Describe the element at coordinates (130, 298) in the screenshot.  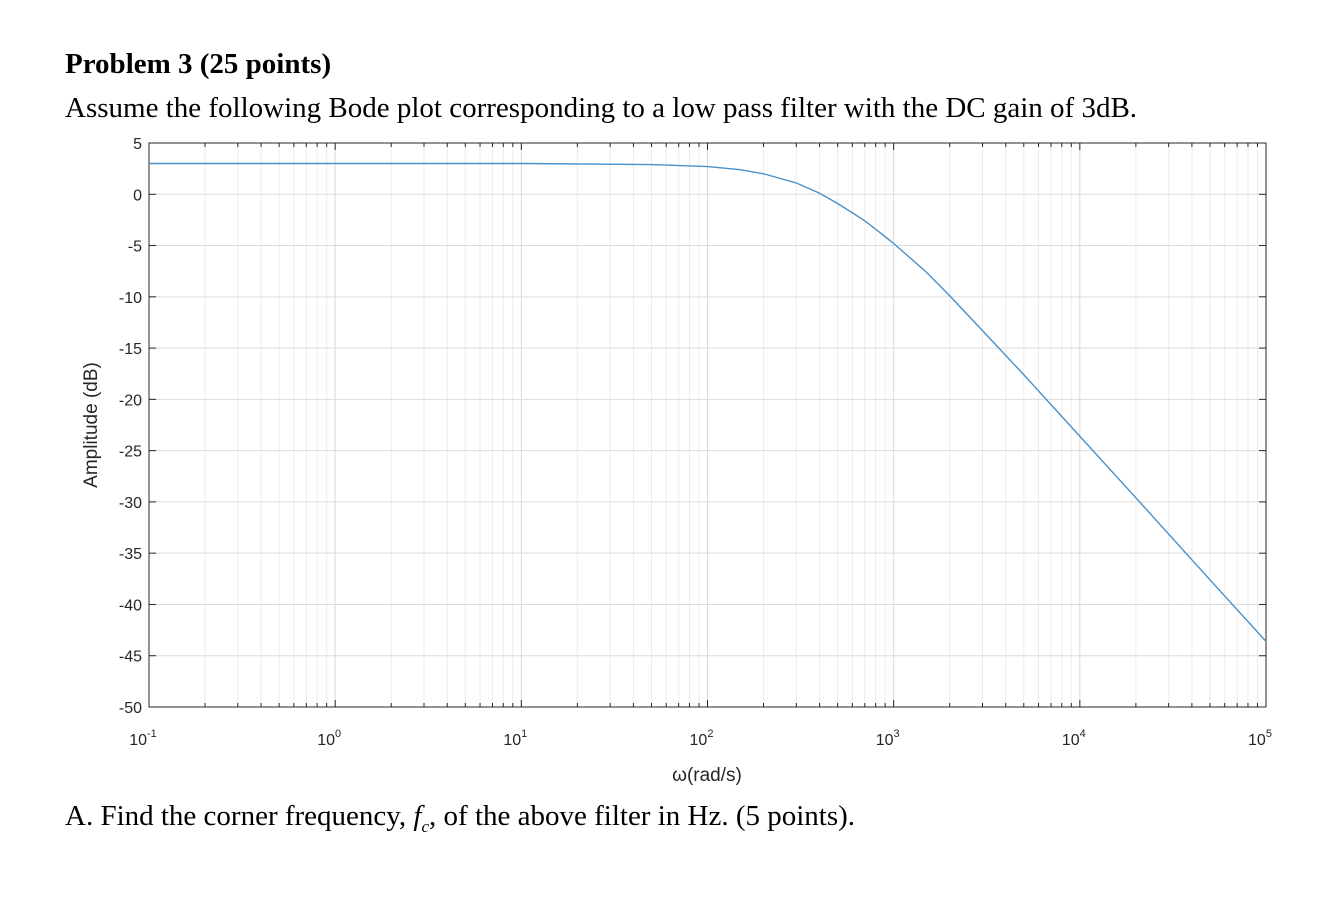
I see `y-tick-label: -10` at that location.